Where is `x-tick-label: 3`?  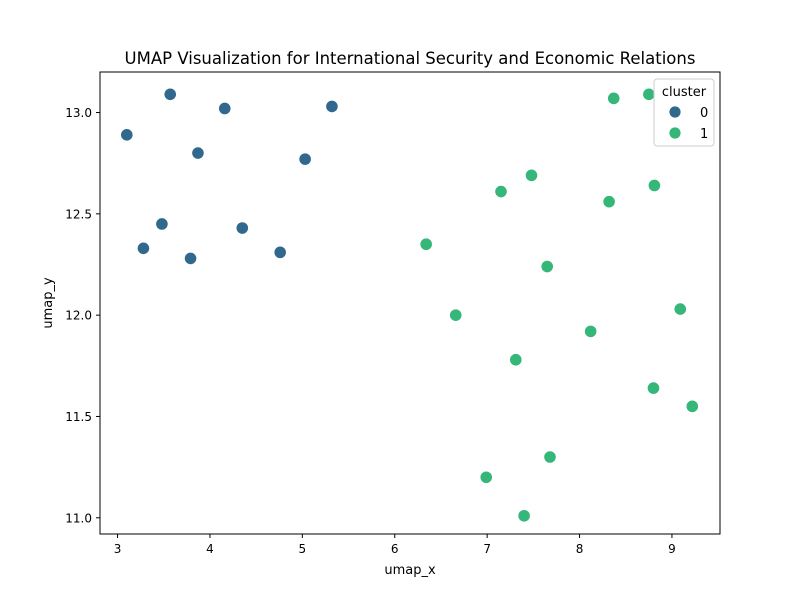
x-tick-label: 3 is located at coordinates (118, 549).